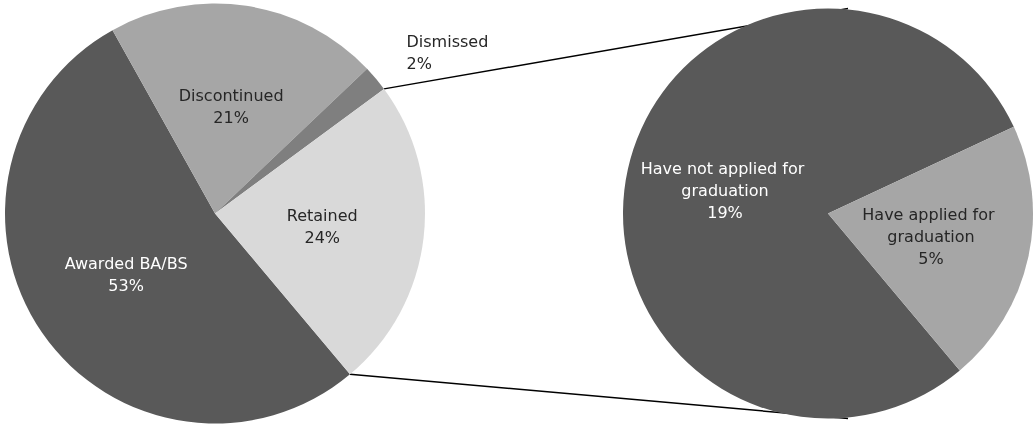  What do you see at coordinates (931, 258) in the screenshot?
I see `data-label: 5%` at bounding box center [931, 258].